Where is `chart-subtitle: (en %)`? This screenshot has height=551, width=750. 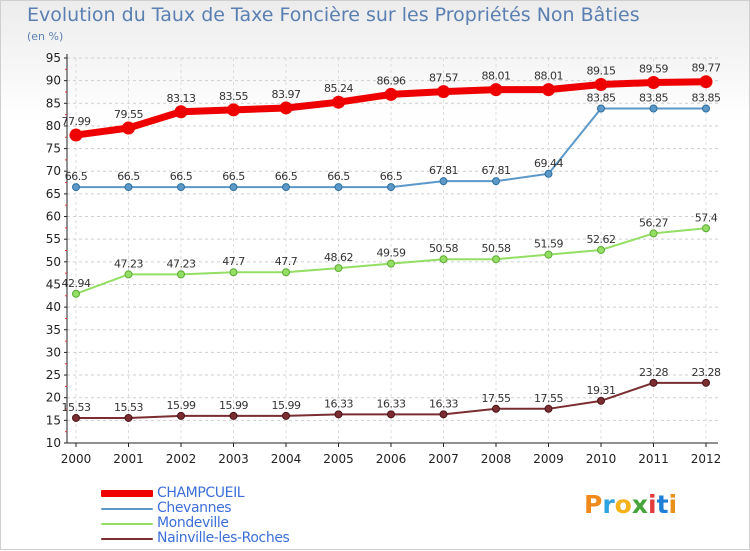 chart-subtitle: (en %) is located at coordinates (45, 36).